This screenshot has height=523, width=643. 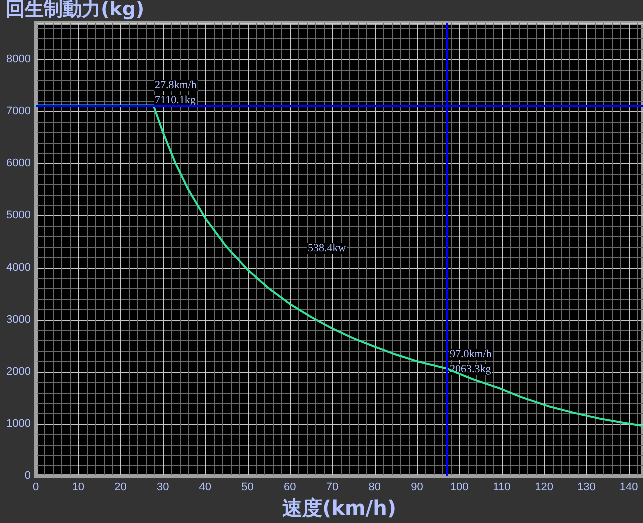 I want to click on y-tick-label: 7000, so click(x=18, y=112).